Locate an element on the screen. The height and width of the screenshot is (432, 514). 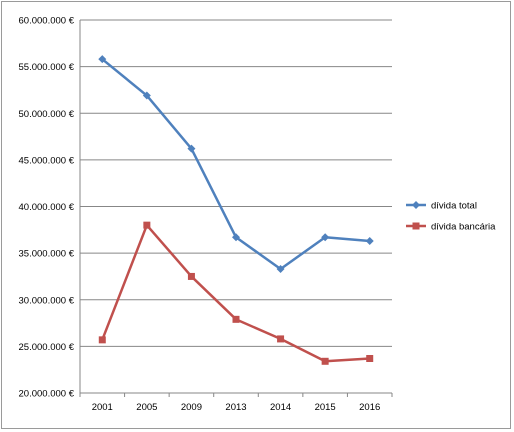
legend-label-divida-total: dívida total is located at coordinates (454, 206).